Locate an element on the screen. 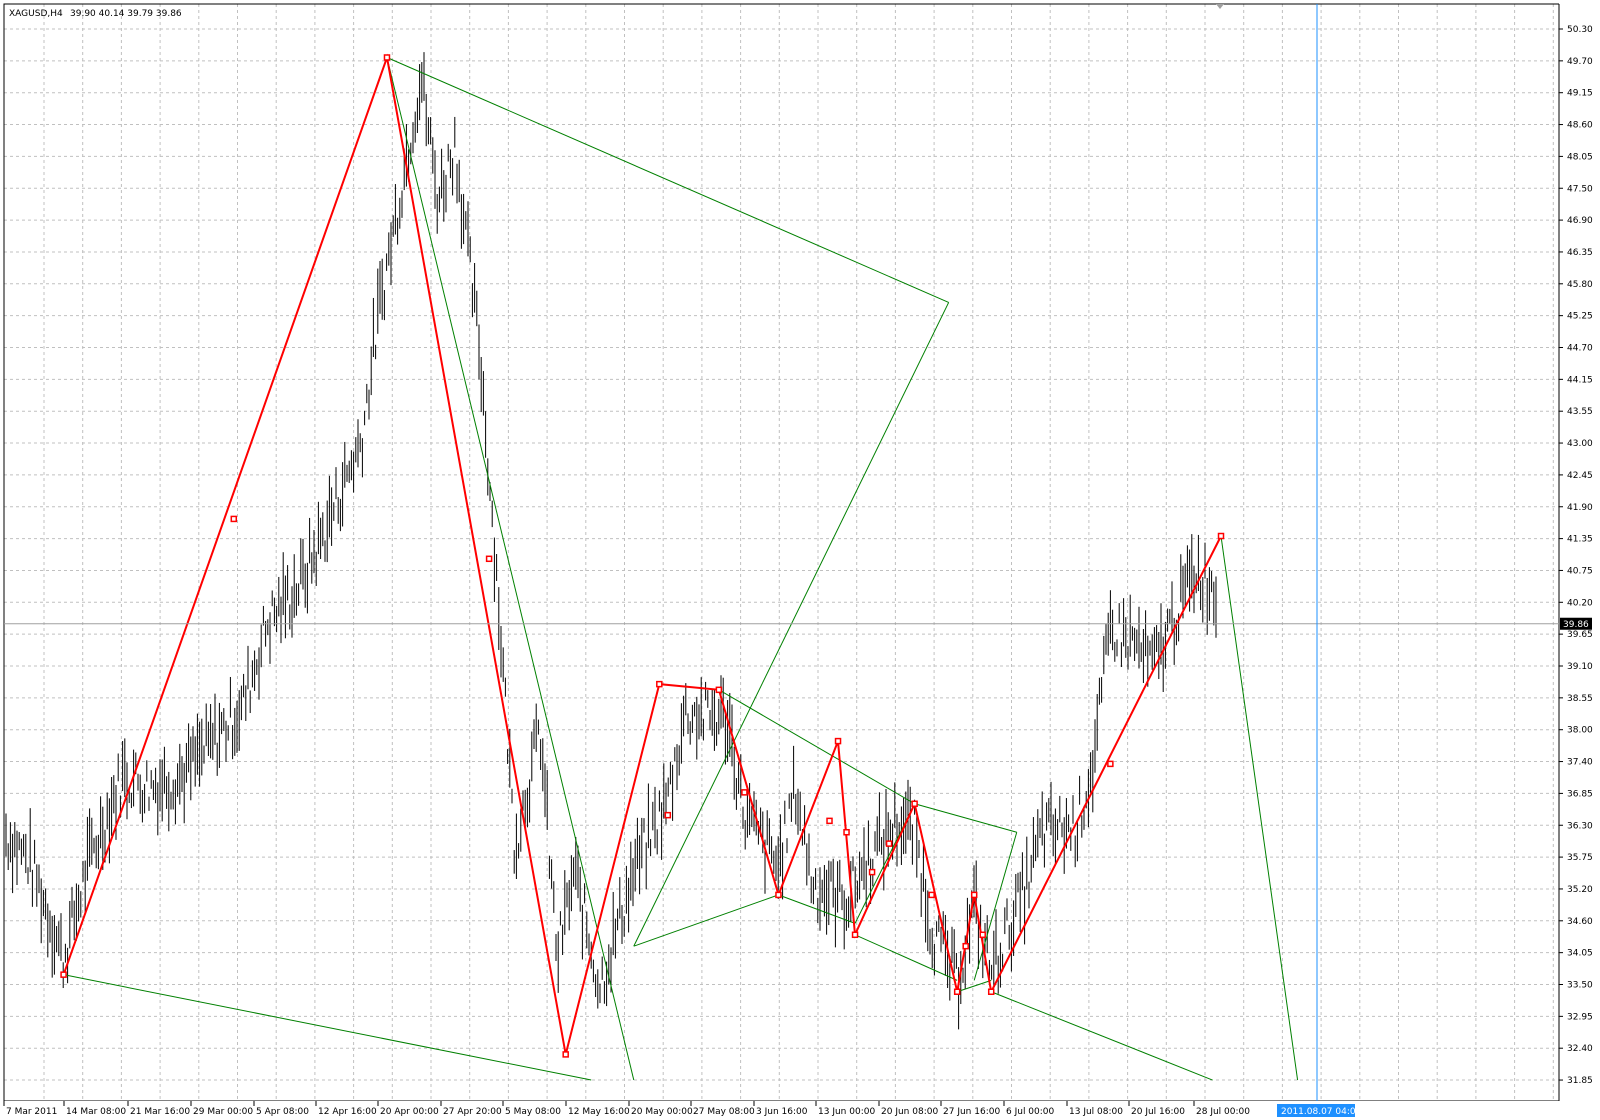 The width and height of the screenshot is (1600, 1120). x-axis-panel is located at coordinates (800, 1110).